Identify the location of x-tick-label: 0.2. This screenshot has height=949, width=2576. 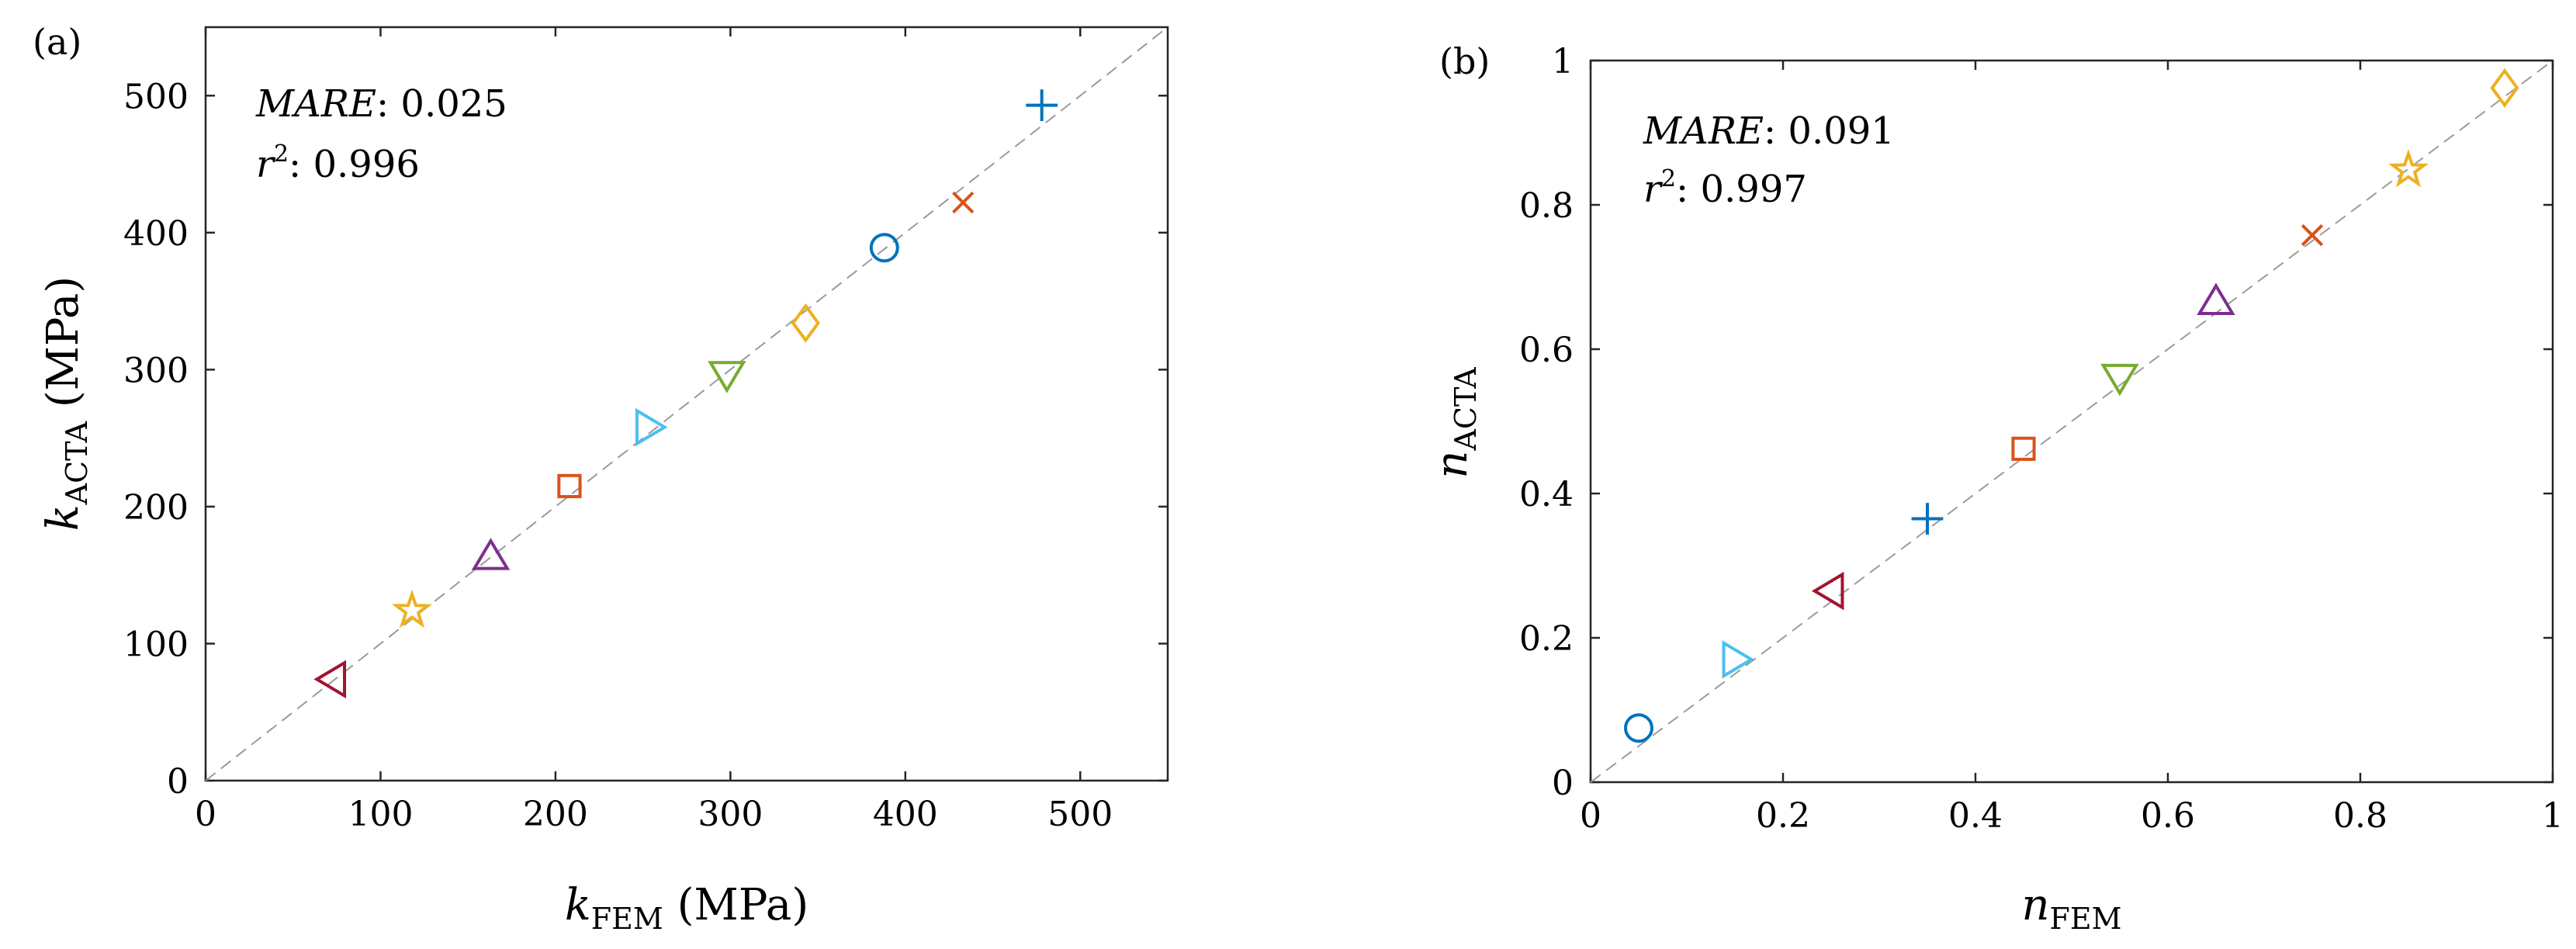
(1783, 816).